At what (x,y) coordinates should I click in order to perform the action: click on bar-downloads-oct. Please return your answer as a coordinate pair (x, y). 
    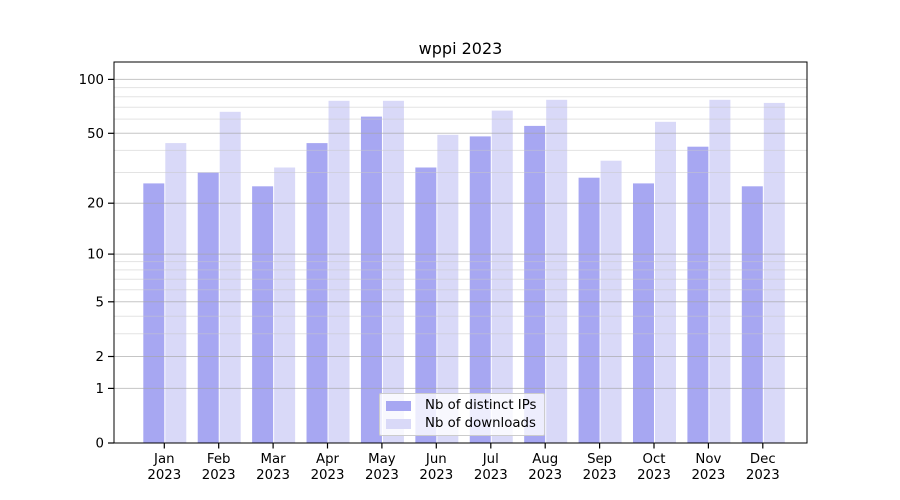
    Looking at the image, I should click on (665, 282).